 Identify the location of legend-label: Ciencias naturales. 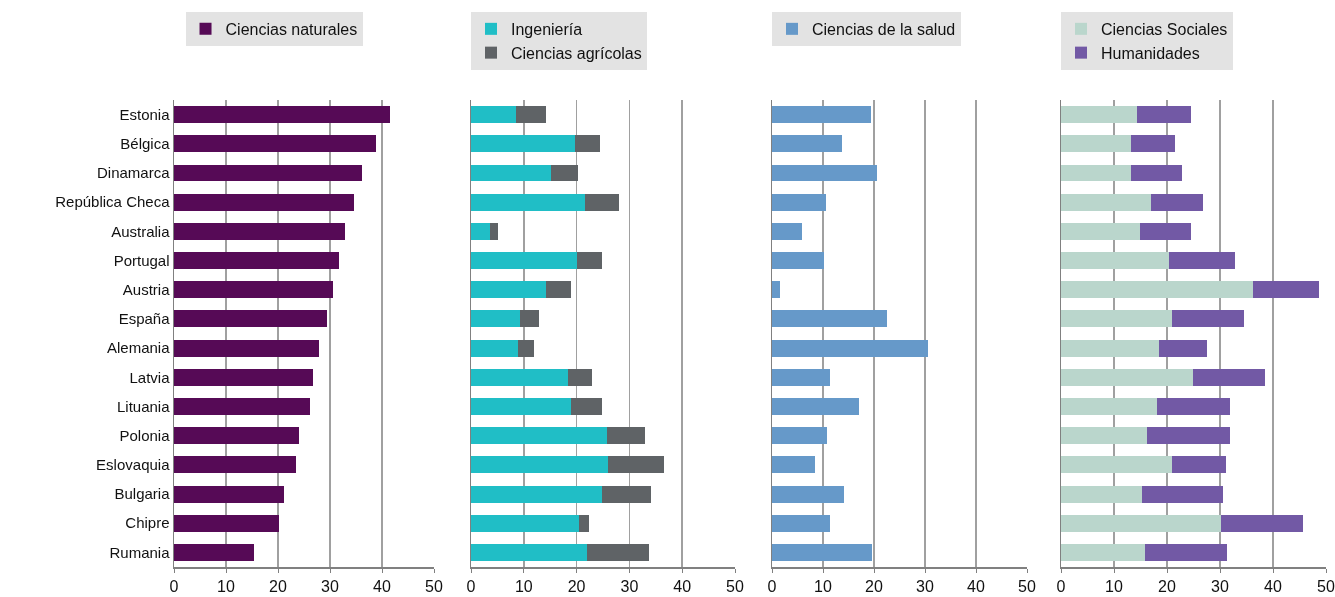
(291, 30).